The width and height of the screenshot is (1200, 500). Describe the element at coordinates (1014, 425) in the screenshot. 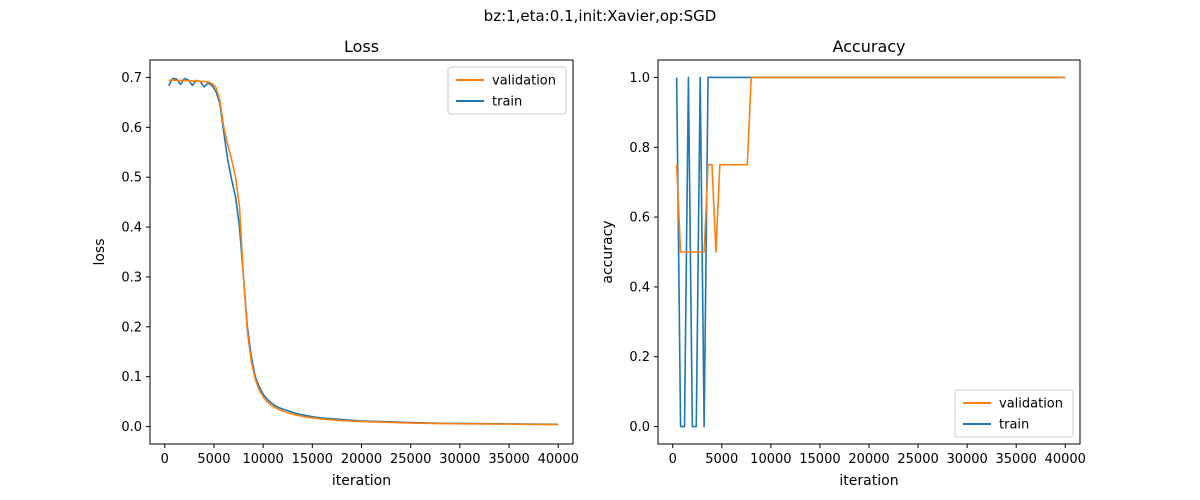

I see `accuracy-legend-label-train: train` at that location.